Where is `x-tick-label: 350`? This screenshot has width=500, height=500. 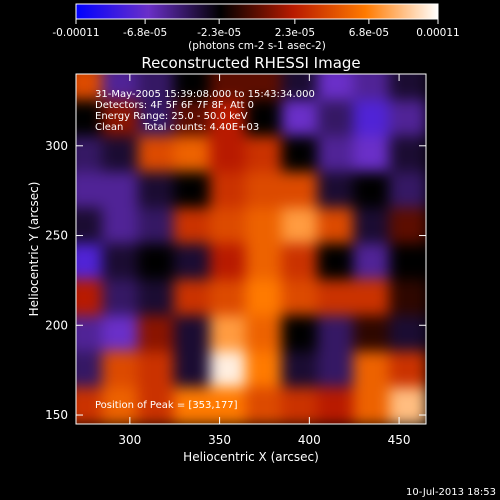 x-tick-label: 350 is located at coordinates (219, 440).